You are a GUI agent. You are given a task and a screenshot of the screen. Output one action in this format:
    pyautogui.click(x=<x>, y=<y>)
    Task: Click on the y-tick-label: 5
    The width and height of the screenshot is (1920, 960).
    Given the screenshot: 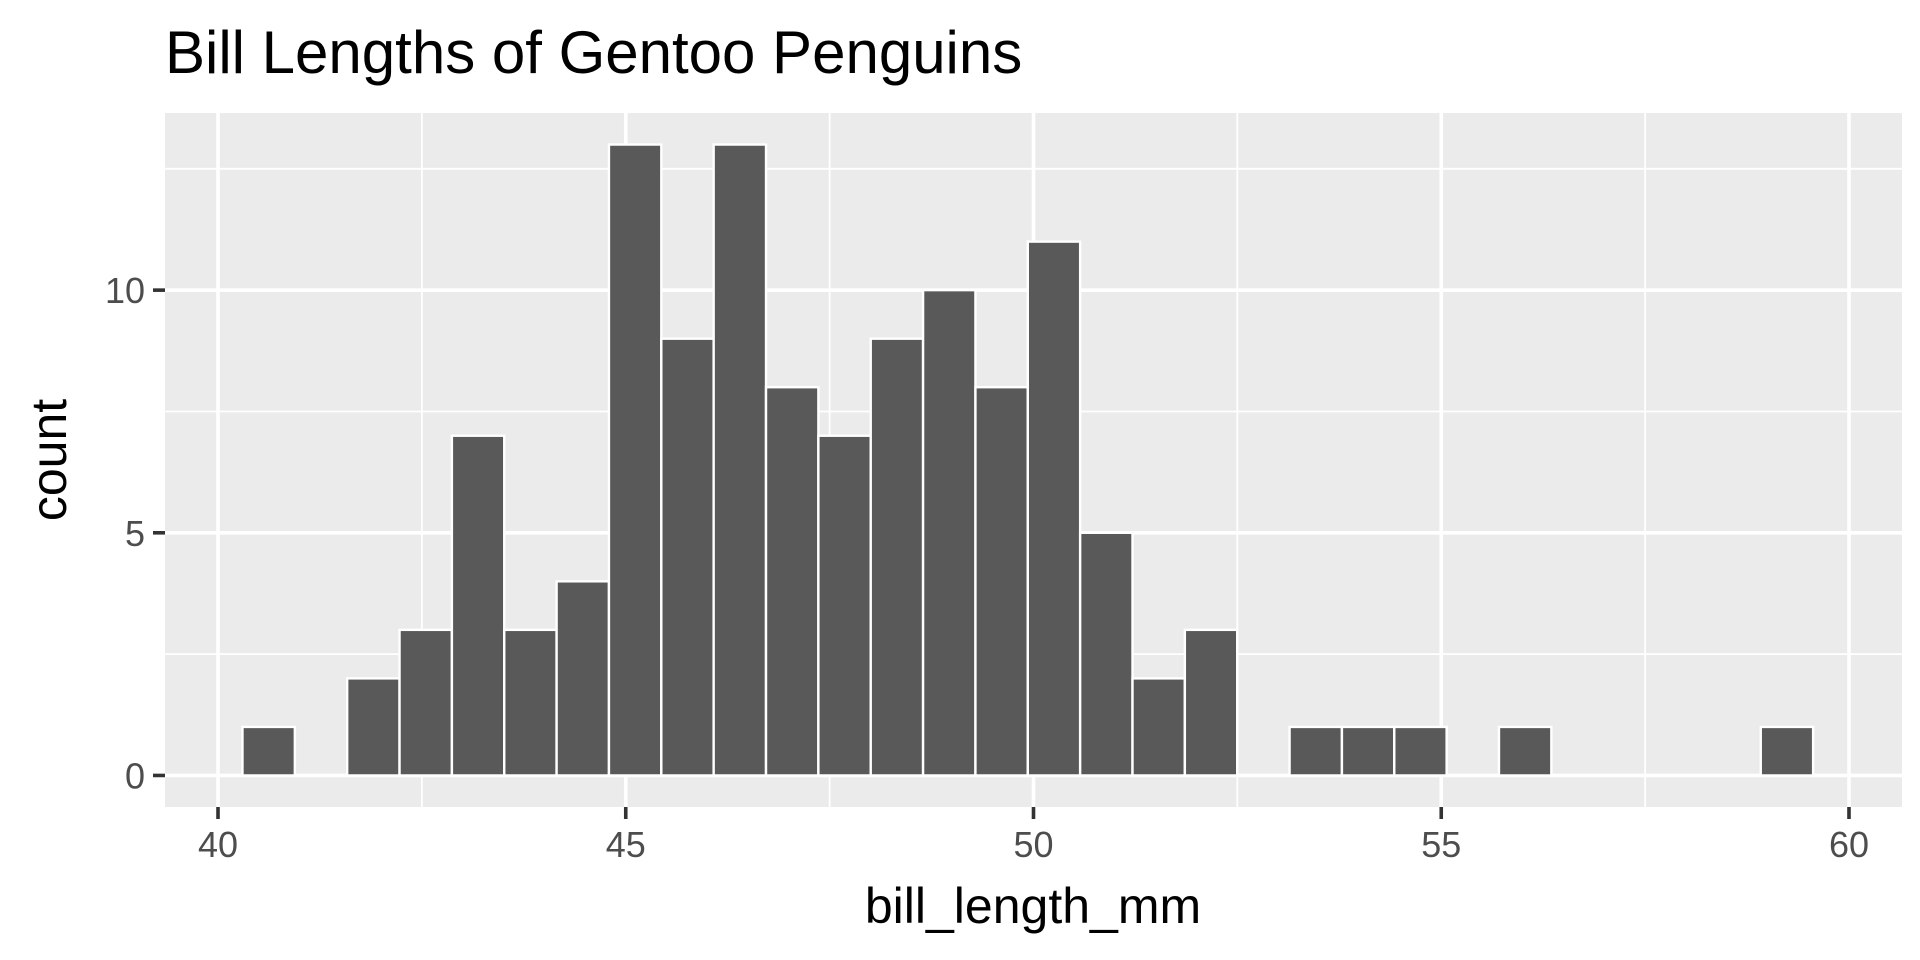 What is the action you would take?
    pyautogui.click(x=135, y=533)
    